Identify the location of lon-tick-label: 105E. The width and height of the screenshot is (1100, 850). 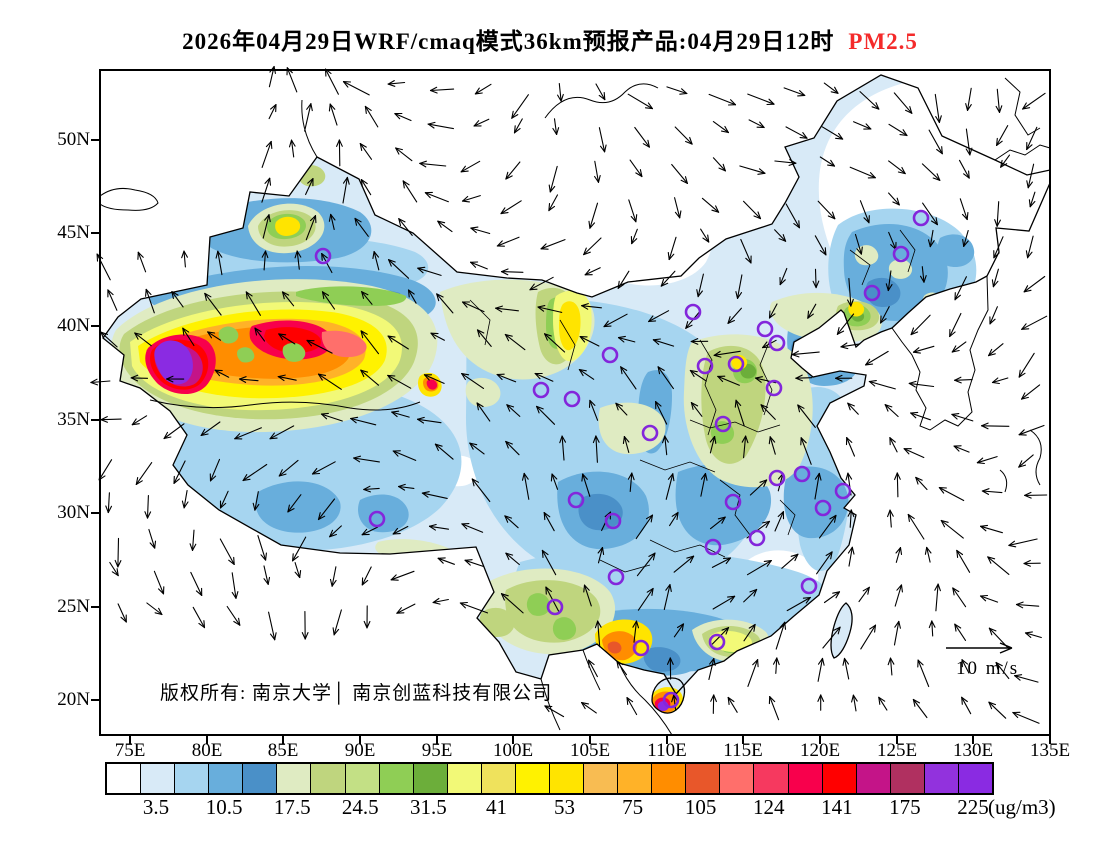
(590, 750).